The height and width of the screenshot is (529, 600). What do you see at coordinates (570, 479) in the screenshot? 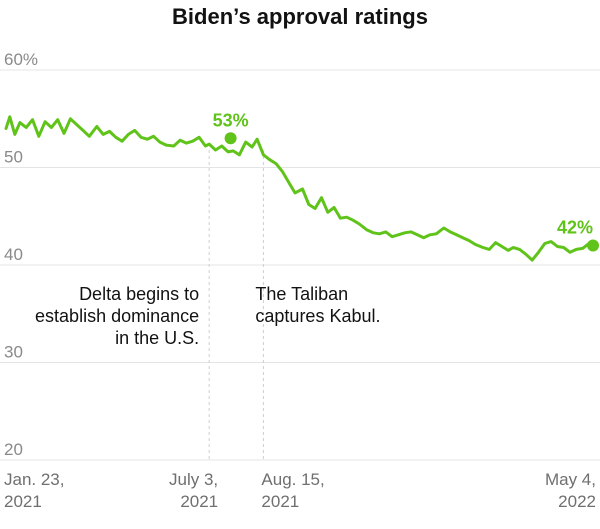
I see `x-tick-label: May 4,` at bounding box center [570, 479].